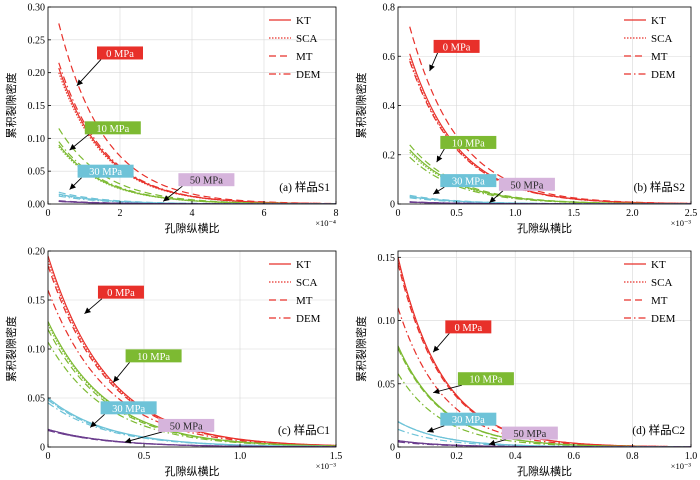 This screenshot has width=700, height=480. Describe the element at coordinates (197, 202) in the screenshot. I see `series-line-50mpa-dem` at that location.